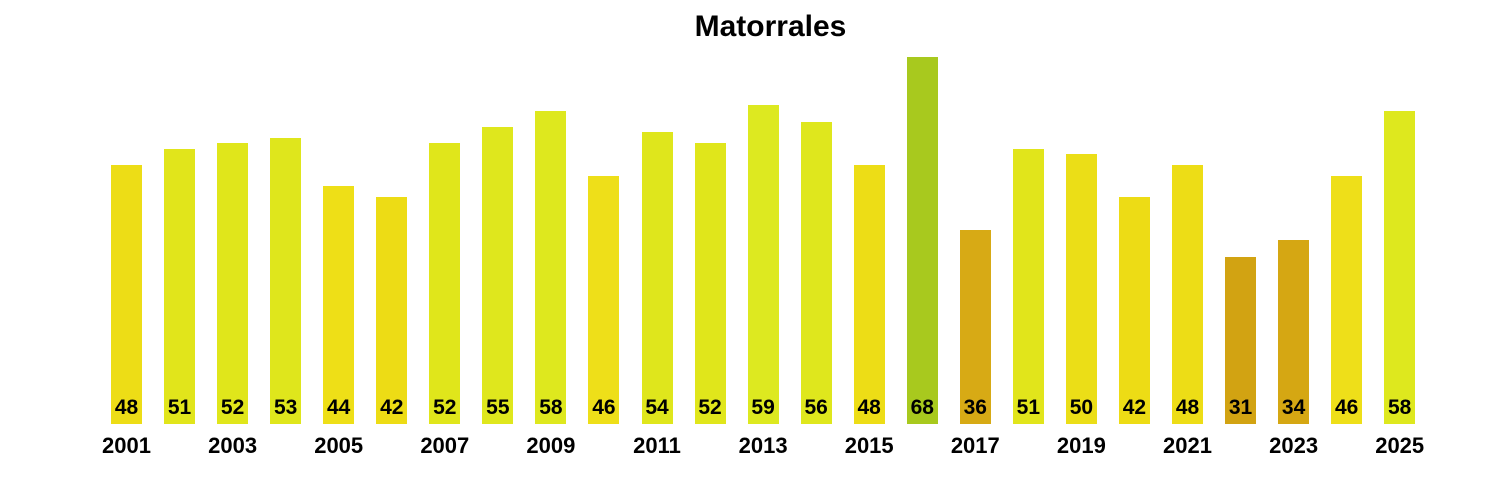  What do you see at coordinates (285, 407) in the screenshot?
I see `bar-value-label: 53` at bounding box center [285, 407].